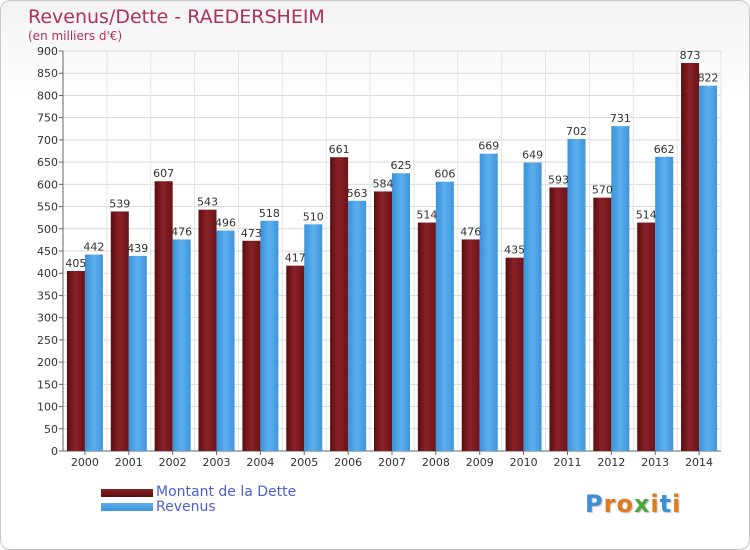  What do you see at coordinates (401, 165) in the screenshot?
I see `value-label-revenus: 625` at bounding box center [401, 165].